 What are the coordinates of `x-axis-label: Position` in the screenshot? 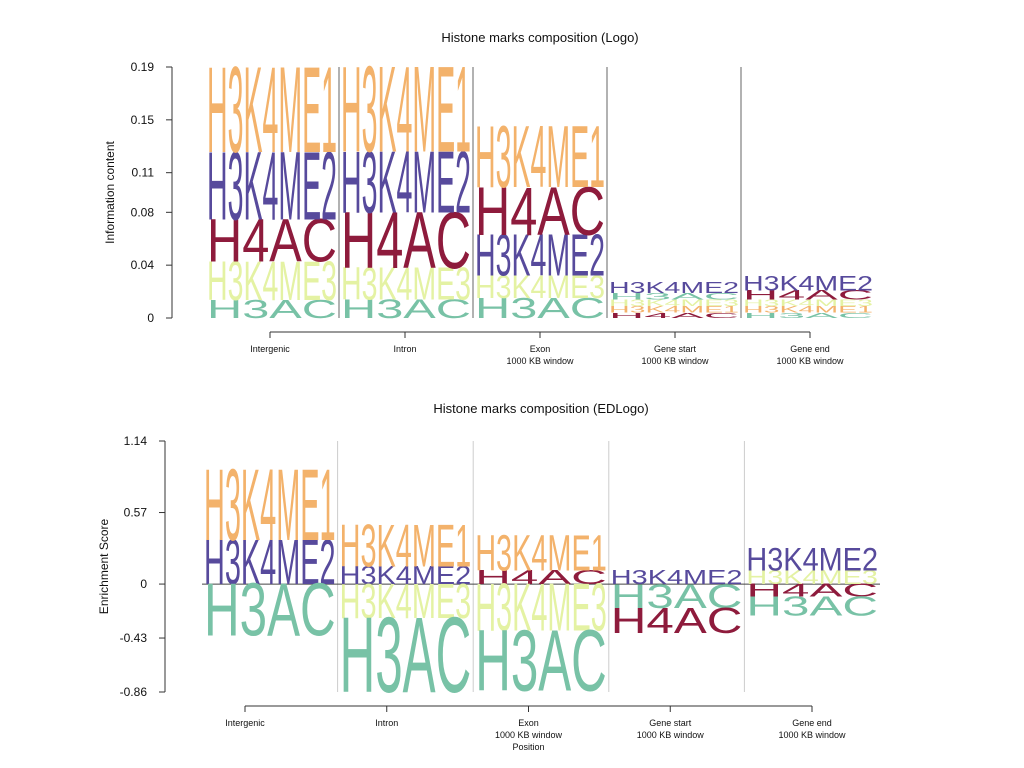 It's located at (528, 747).